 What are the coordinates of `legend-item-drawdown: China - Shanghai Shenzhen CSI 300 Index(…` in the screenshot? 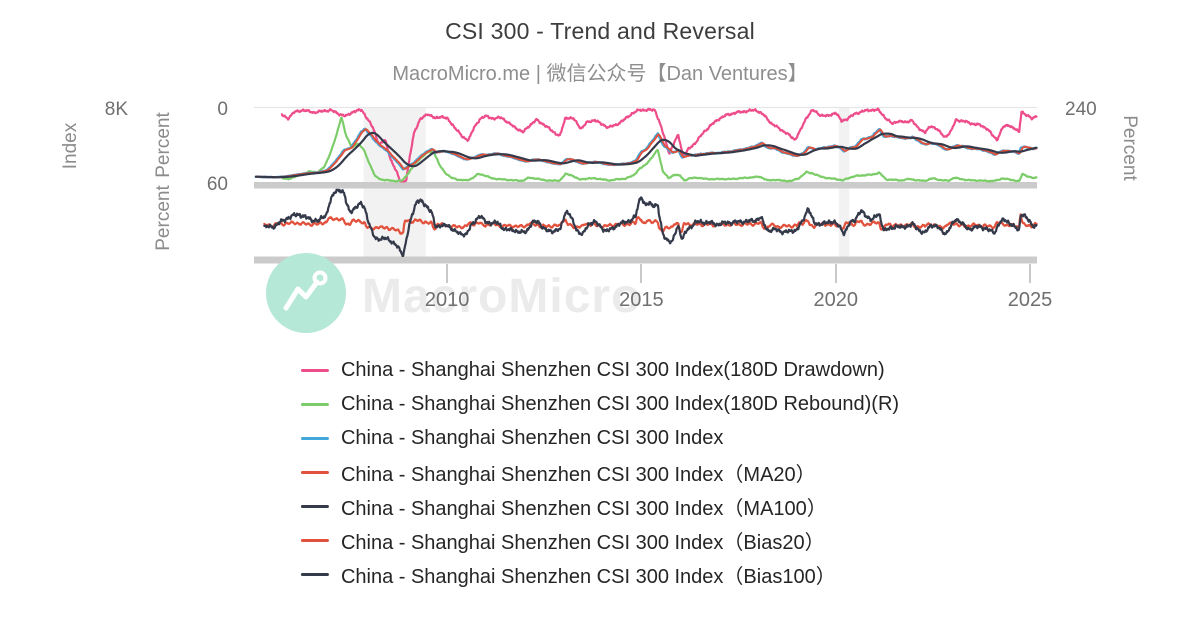 It's located at (599, 370).